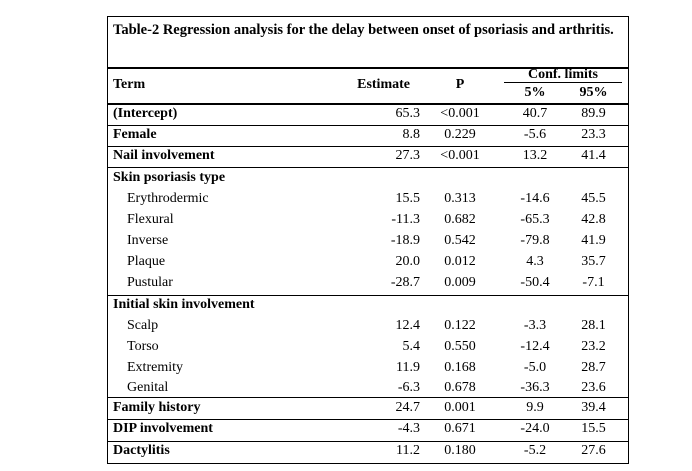  Describe the element at coordinates (593, 407) in the screenshot. I see `row-upper-limit: 39.4` at that location.